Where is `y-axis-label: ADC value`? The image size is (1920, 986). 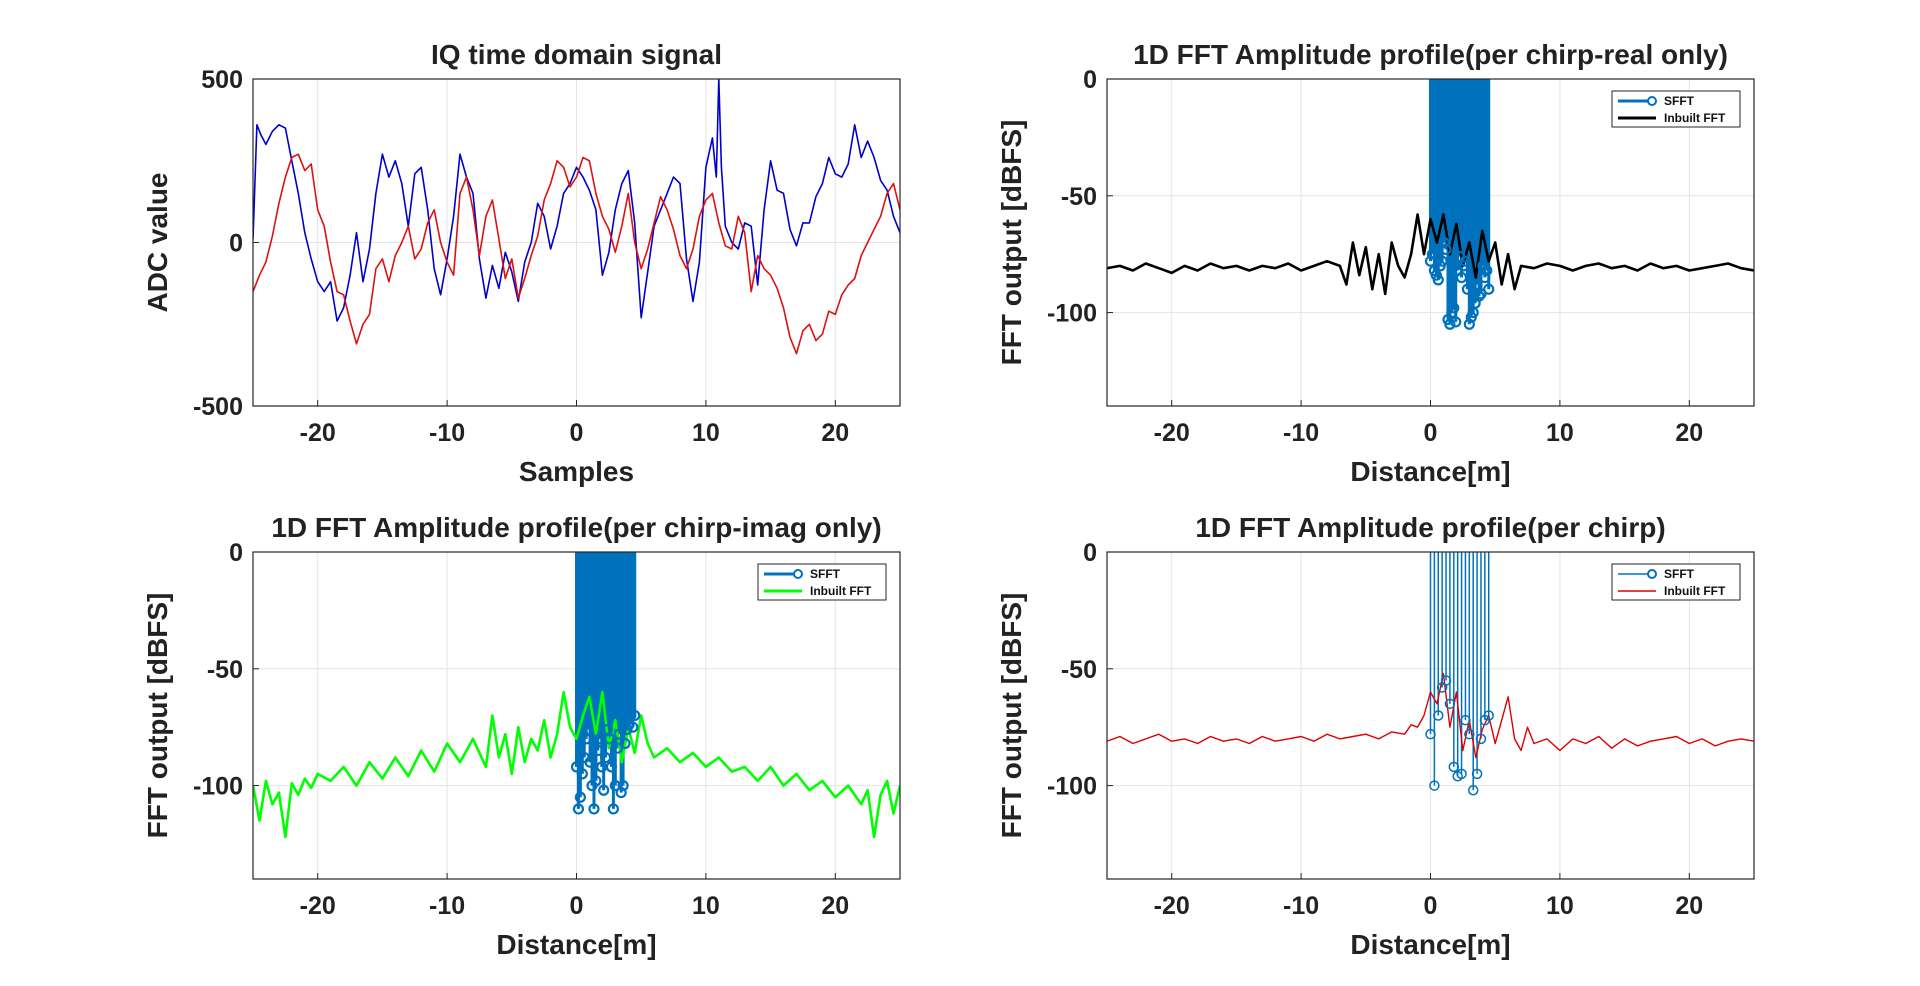 y-axis-label: ADC value is located at coordinates (157, 242).